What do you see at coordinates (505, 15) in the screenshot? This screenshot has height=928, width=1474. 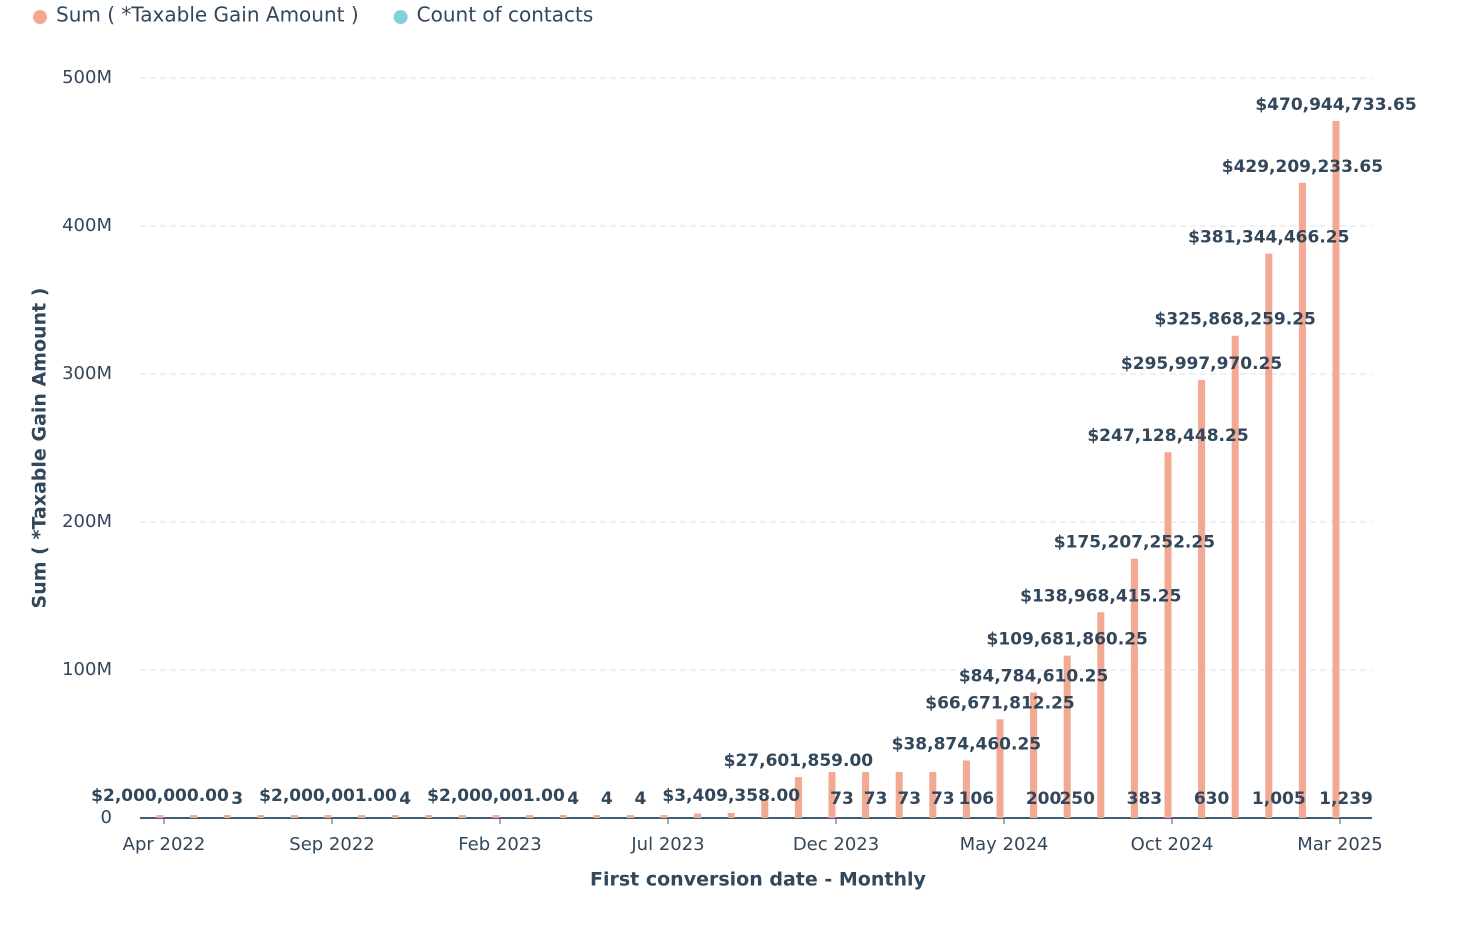 I see `legend-label: Count of contacts` at bounding box center [505, 15].